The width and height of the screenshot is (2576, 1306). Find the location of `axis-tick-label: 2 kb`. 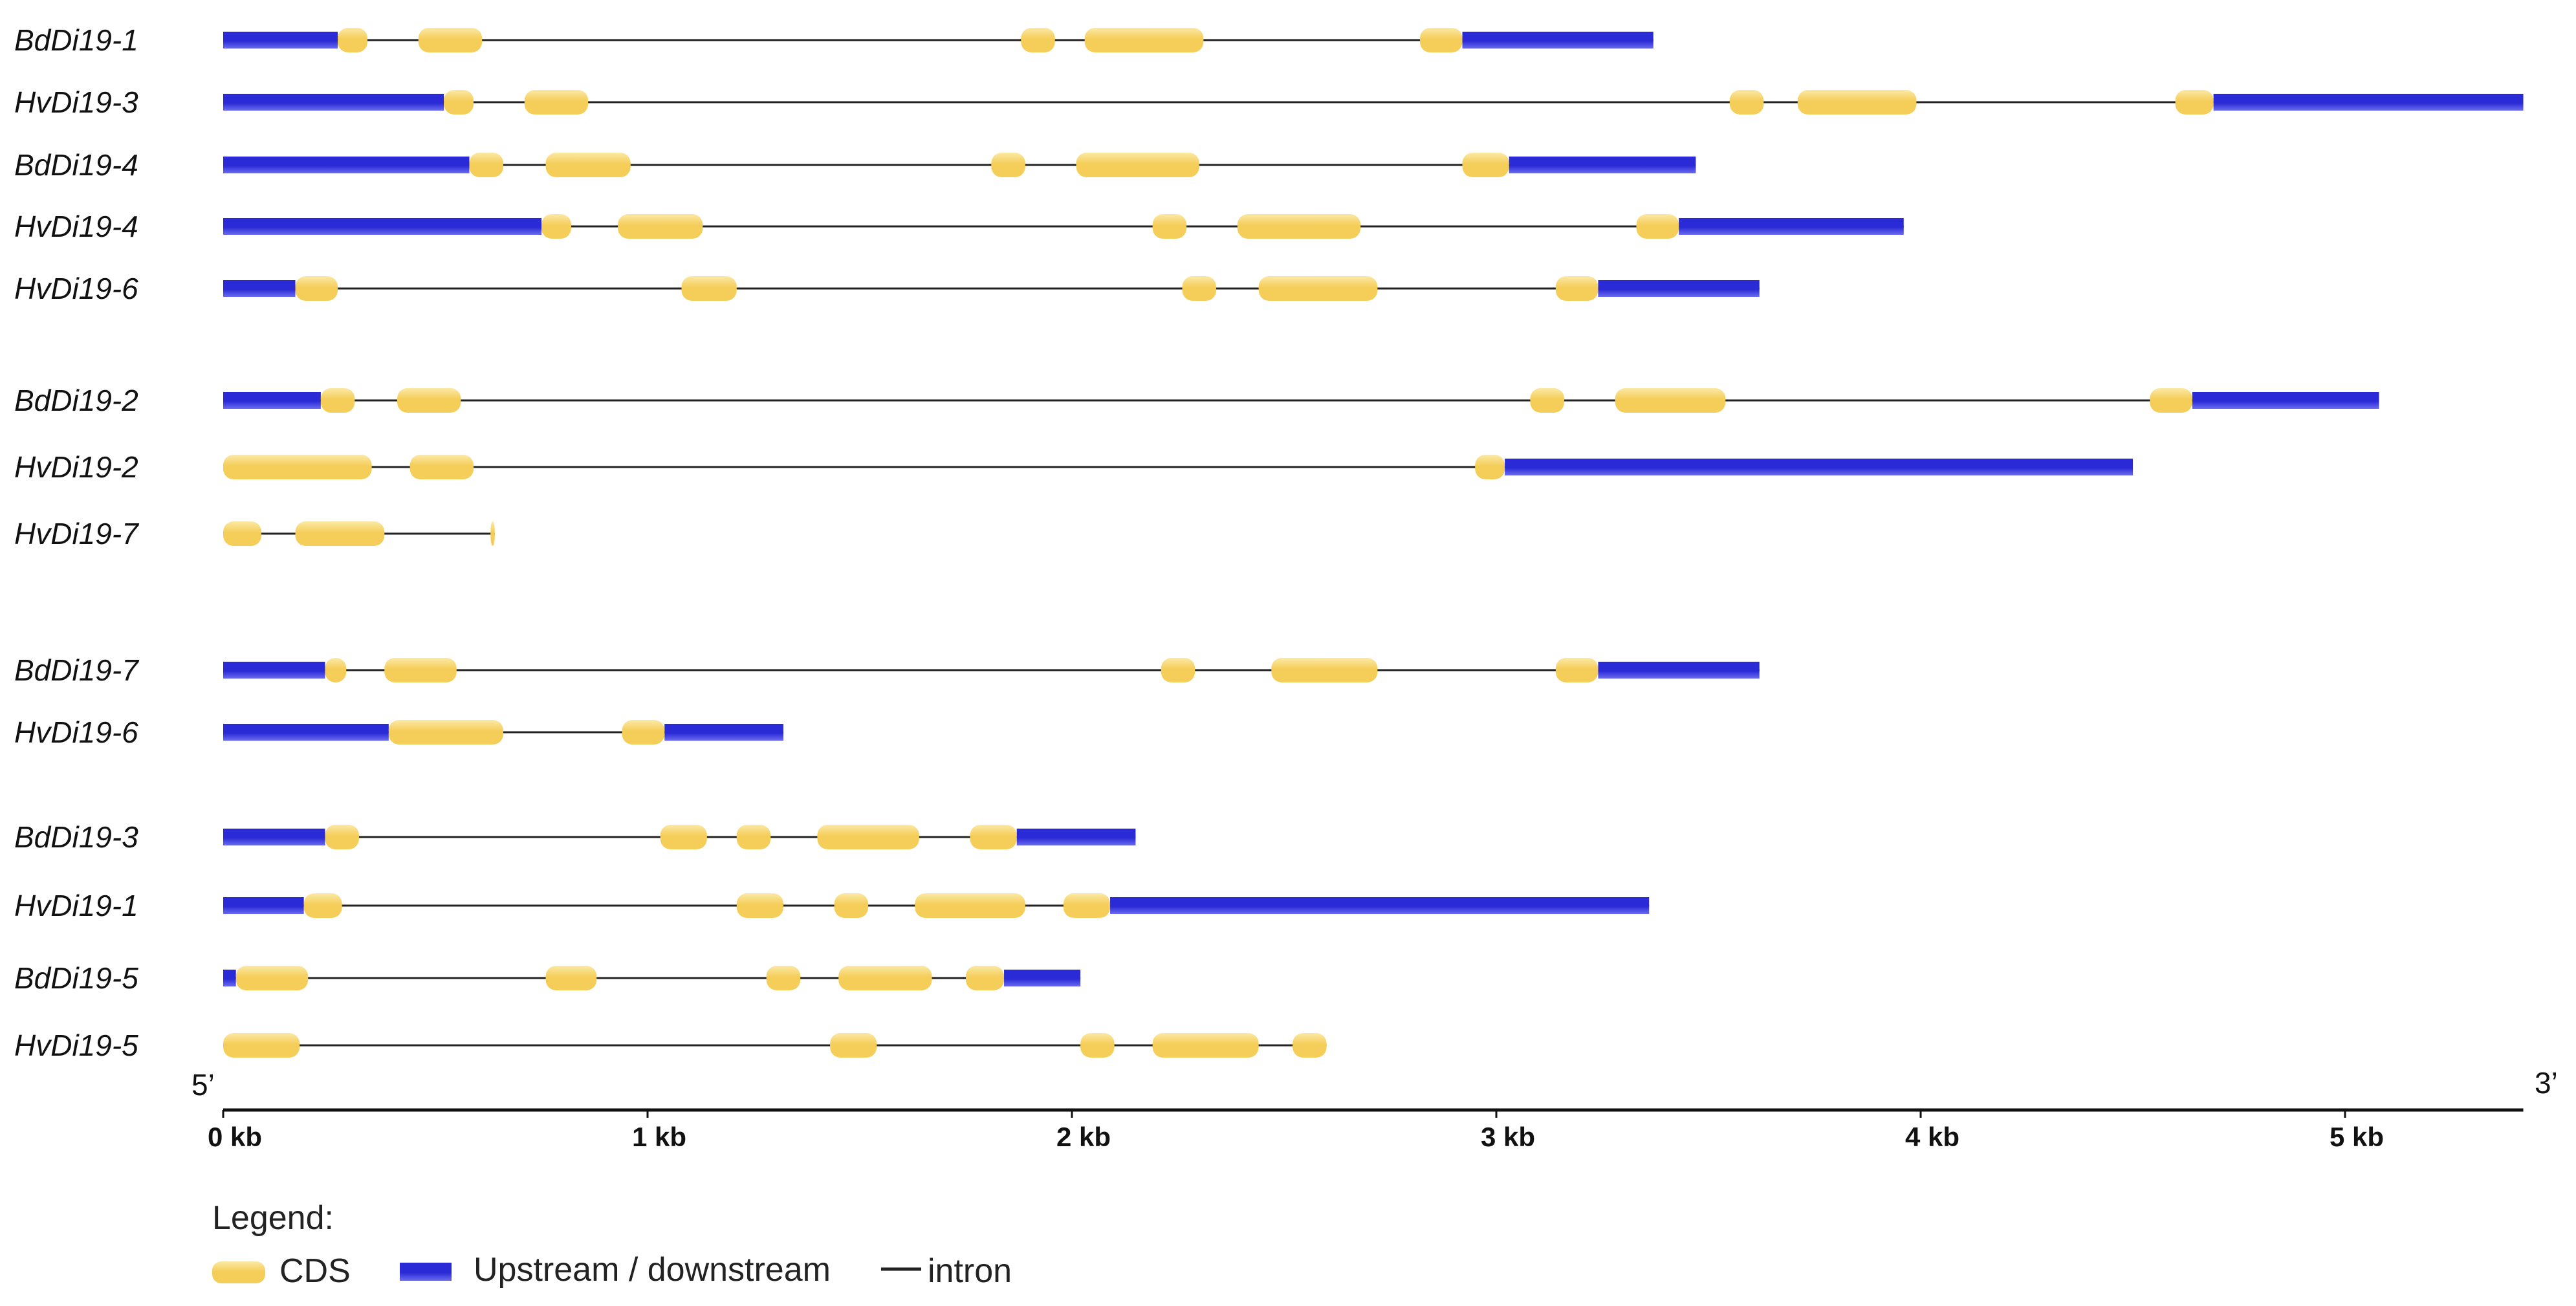

axis-tick-label: 2 kb is located at coordinates (1083, 1137).